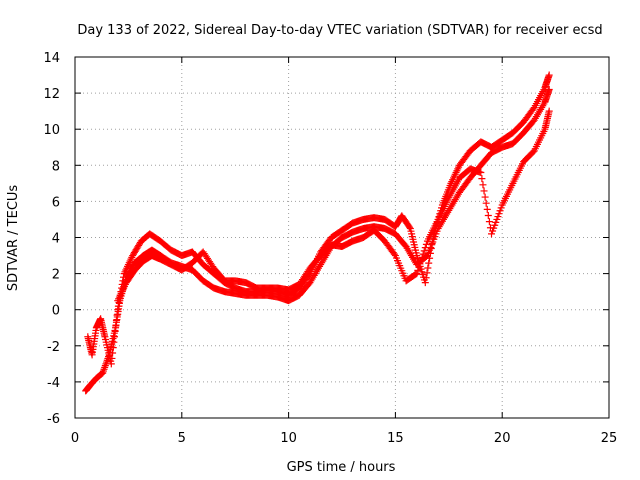  What do you see at coordinates (51, 94) in the screenshot?
I see `y-tick-label: 12` at bounding box center [51, 94].